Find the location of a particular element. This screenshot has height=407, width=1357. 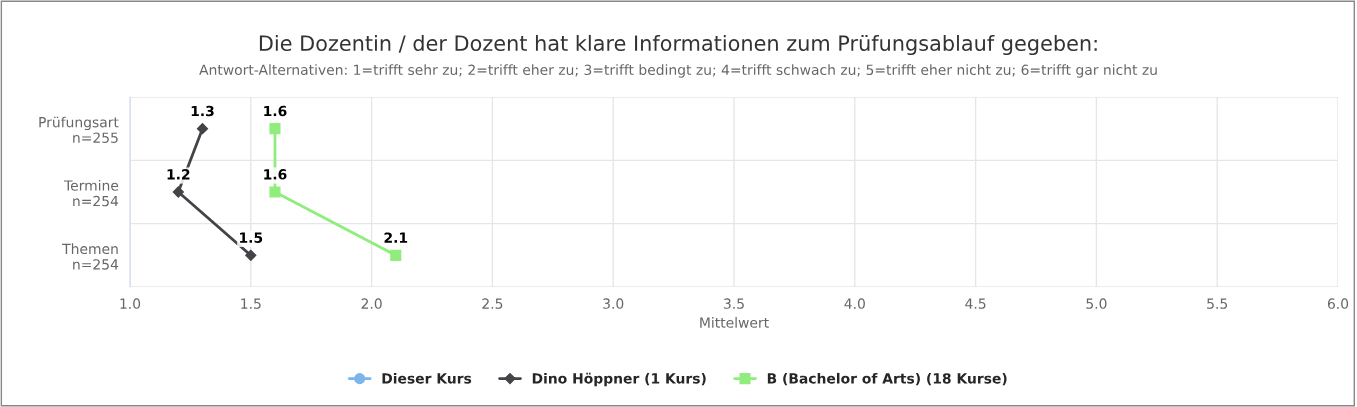

x-tick-label: 2.0 is located at coordinates (371, 303).